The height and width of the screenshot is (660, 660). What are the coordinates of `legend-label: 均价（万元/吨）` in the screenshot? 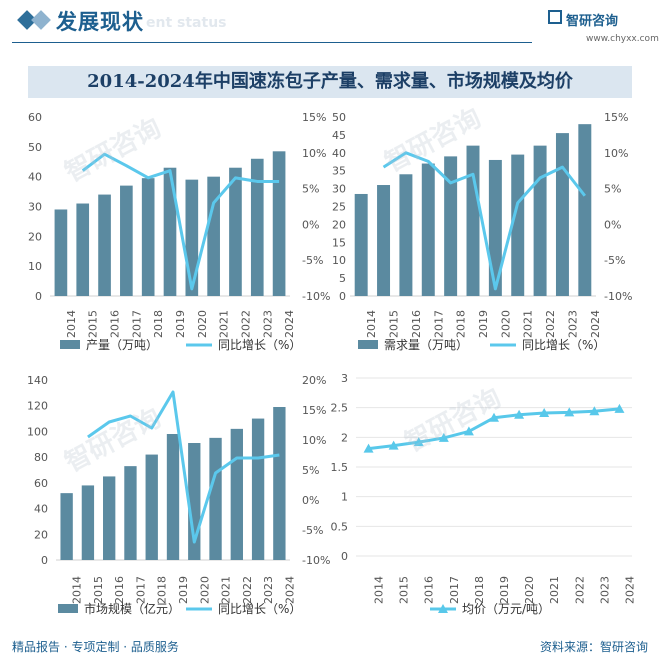 It's located at (506, 609).